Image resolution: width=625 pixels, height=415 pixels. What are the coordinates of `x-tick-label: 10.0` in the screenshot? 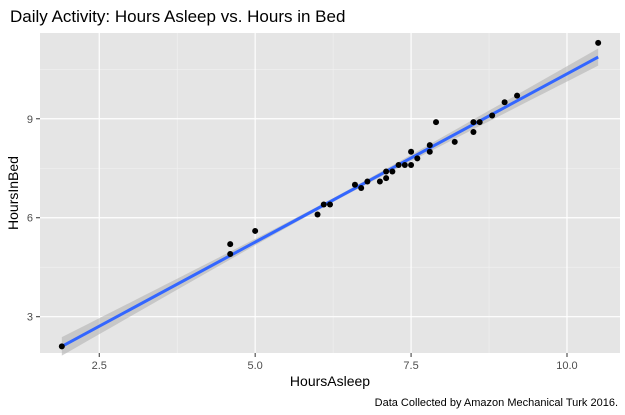 It's located at (566, 366).